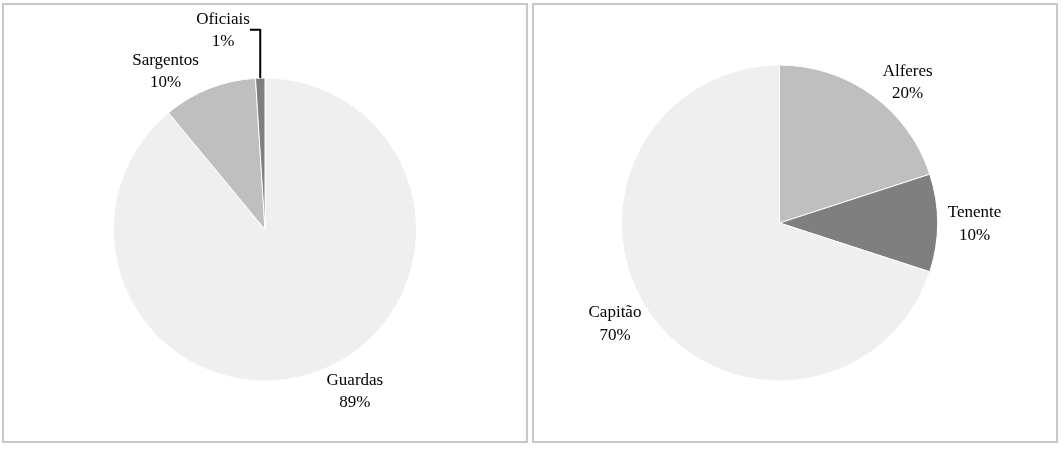 This screenshot has width=1064, height=457. Describe the element at coordinates (615, 334) in the screenshot. I see `data-label: 70%` at that location.